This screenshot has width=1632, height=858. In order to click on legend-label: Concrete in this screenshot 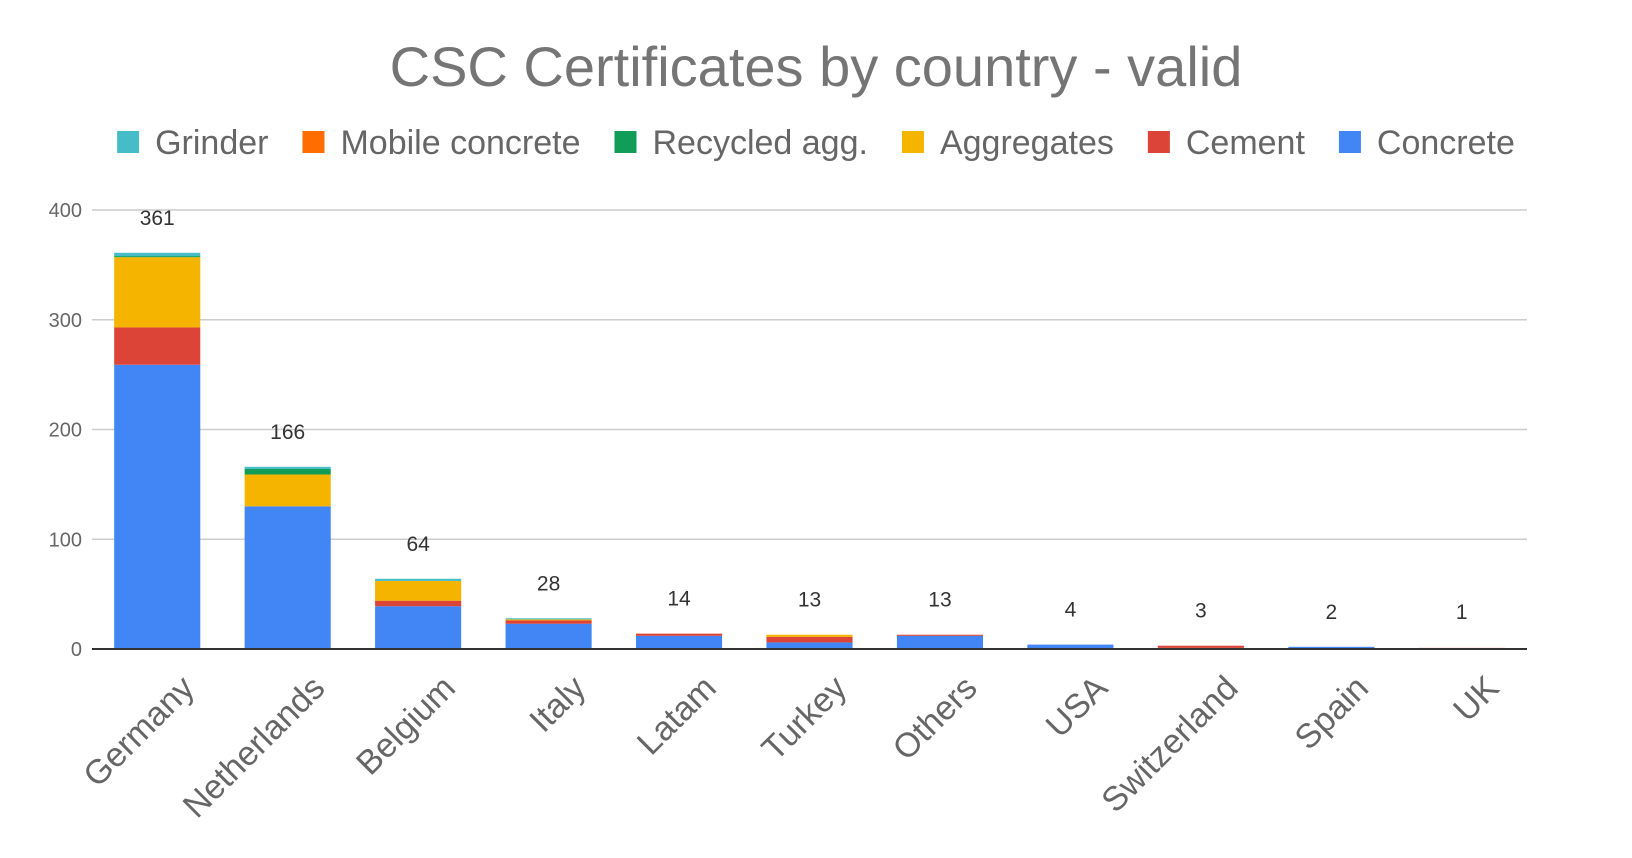, I will do `click(1446, 143)`.